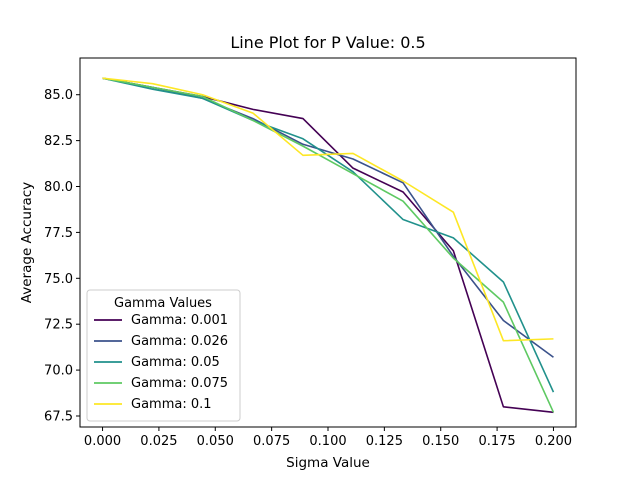 This screenshot has height=480, width=640. I want to click on x-tick-label: 0.000, so click(102, 441).